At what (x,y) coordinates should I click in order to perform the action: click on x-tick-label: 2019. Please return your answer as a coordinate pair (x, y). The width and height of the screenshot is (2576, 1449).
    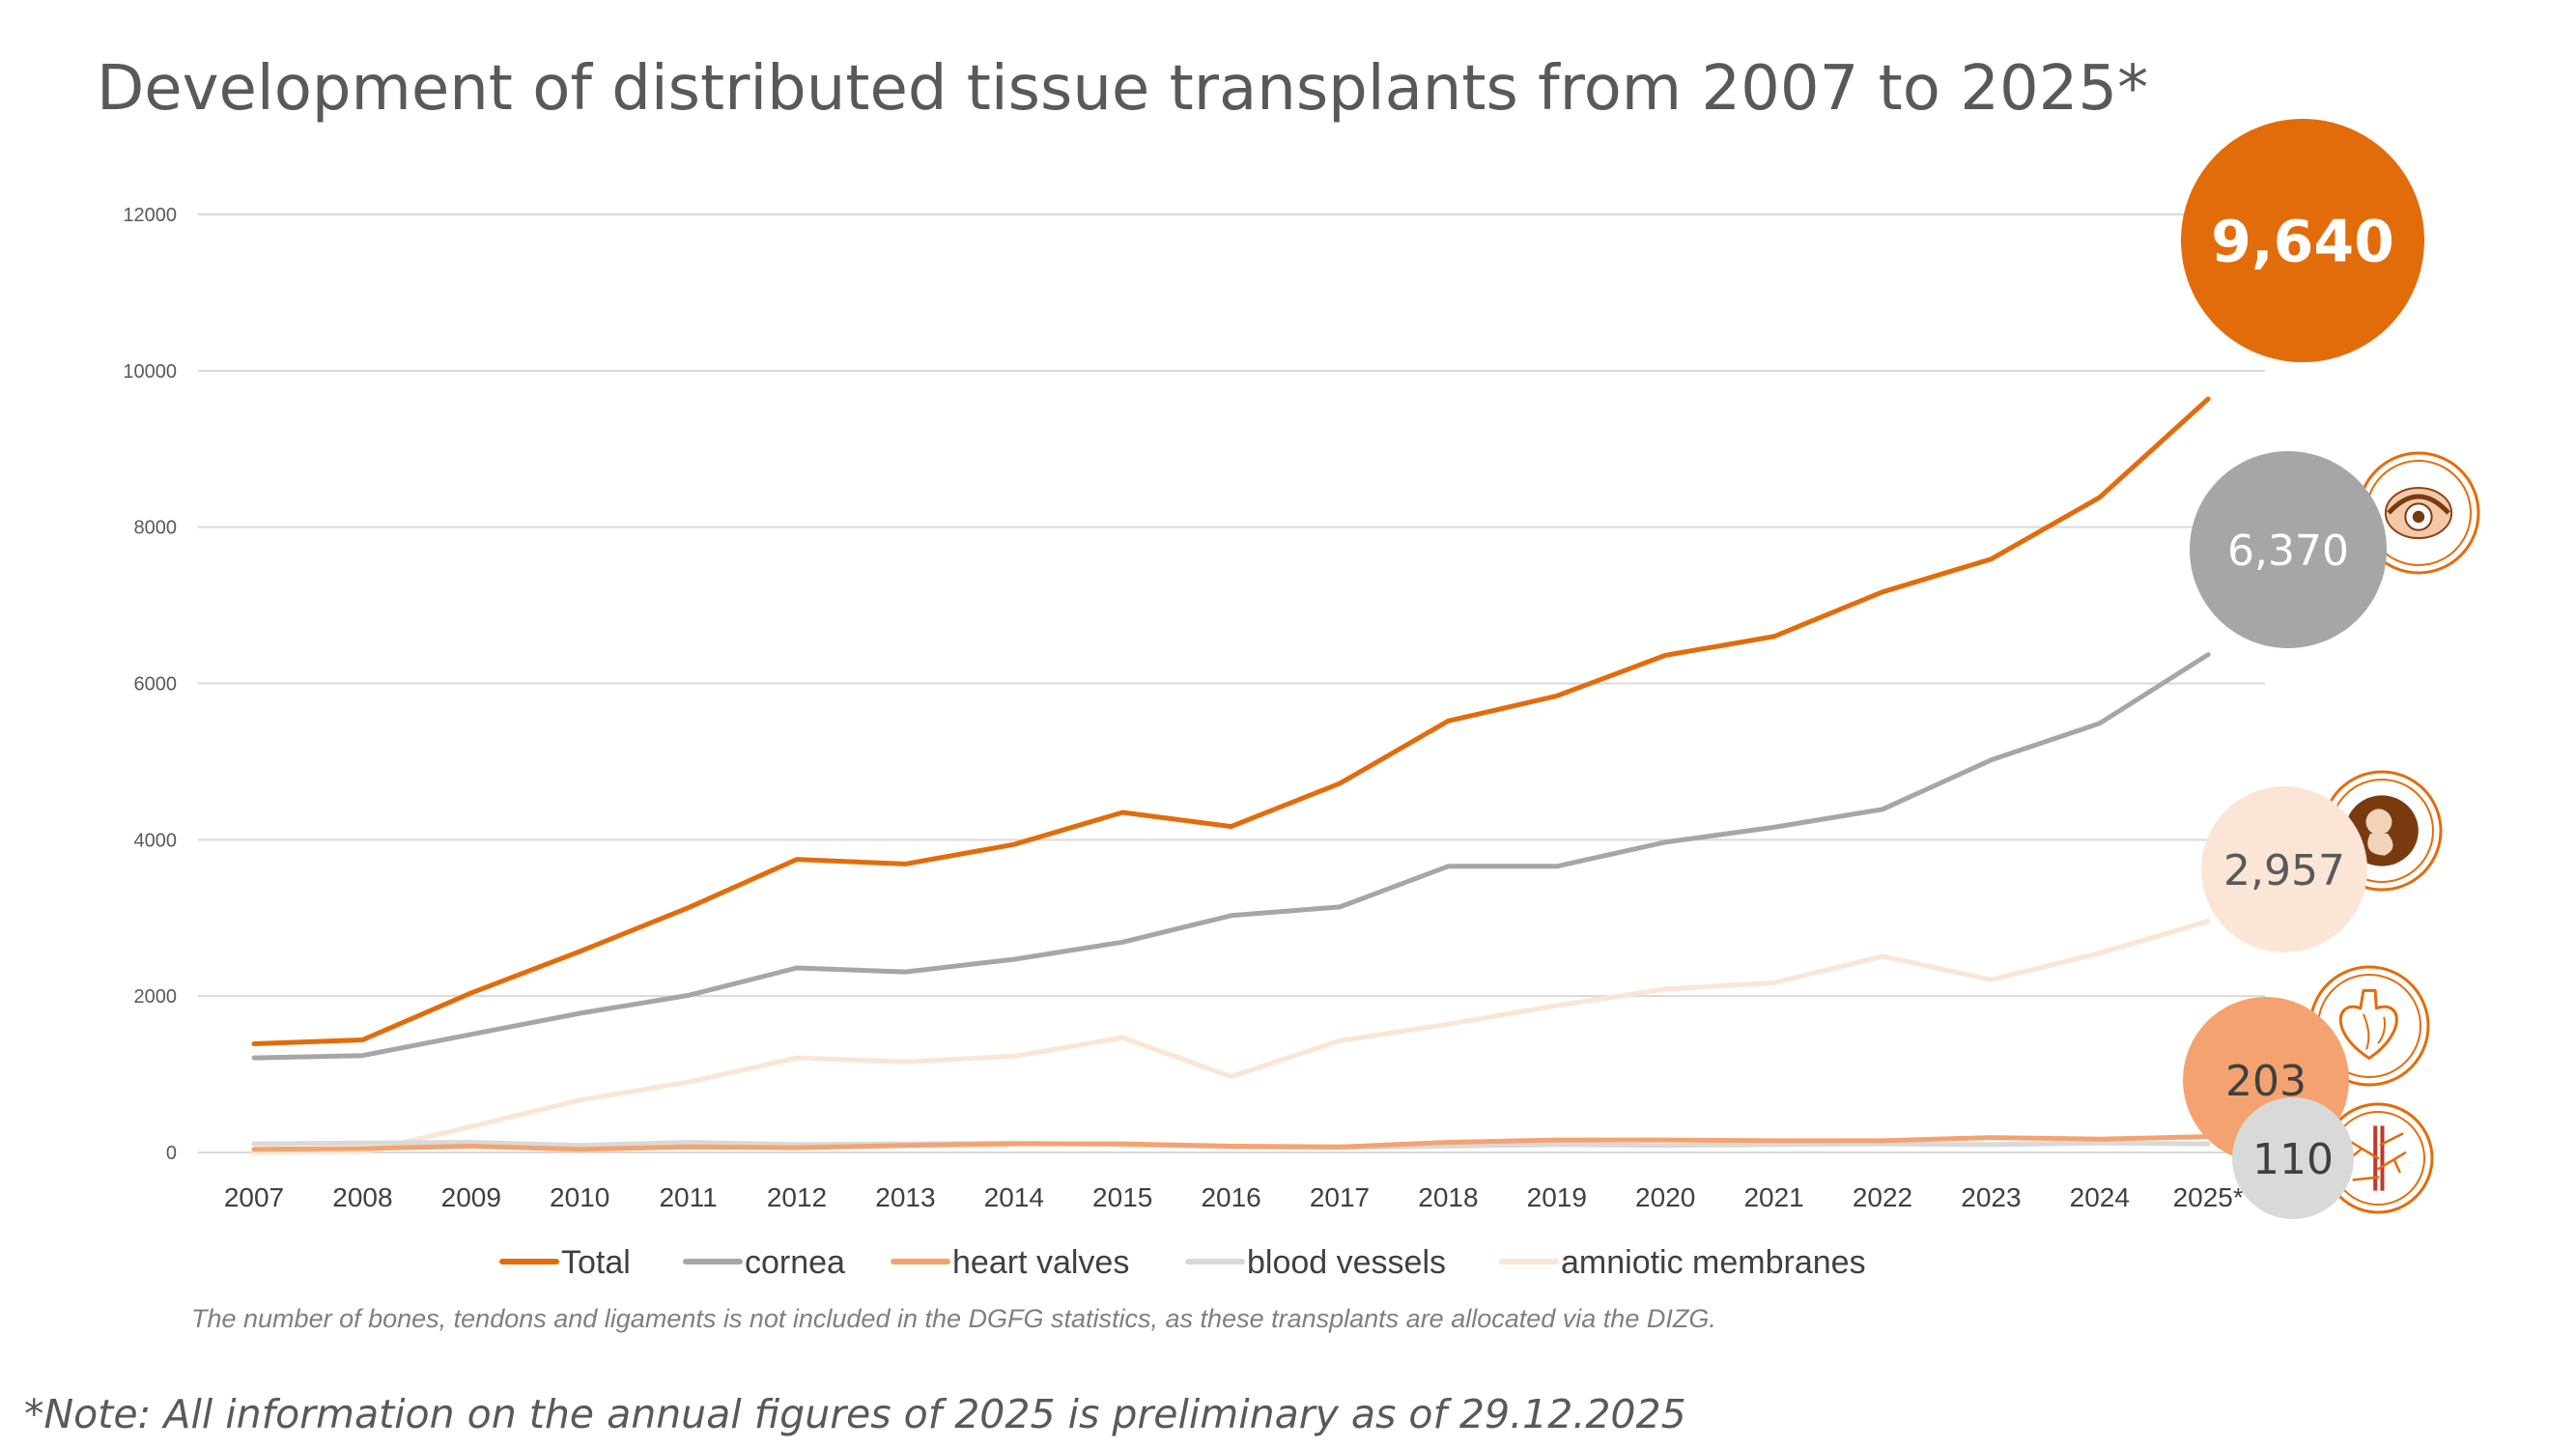
    Looking at the image, I should click on (1557, 1197).